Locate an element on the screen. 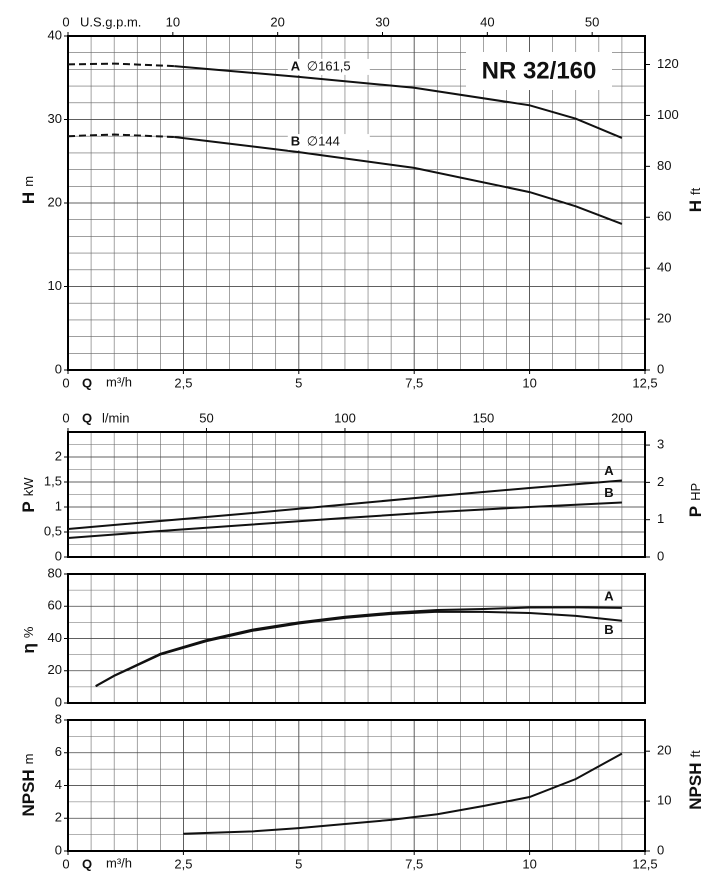  axis-title: Hft is located at coordinates (695, 199).